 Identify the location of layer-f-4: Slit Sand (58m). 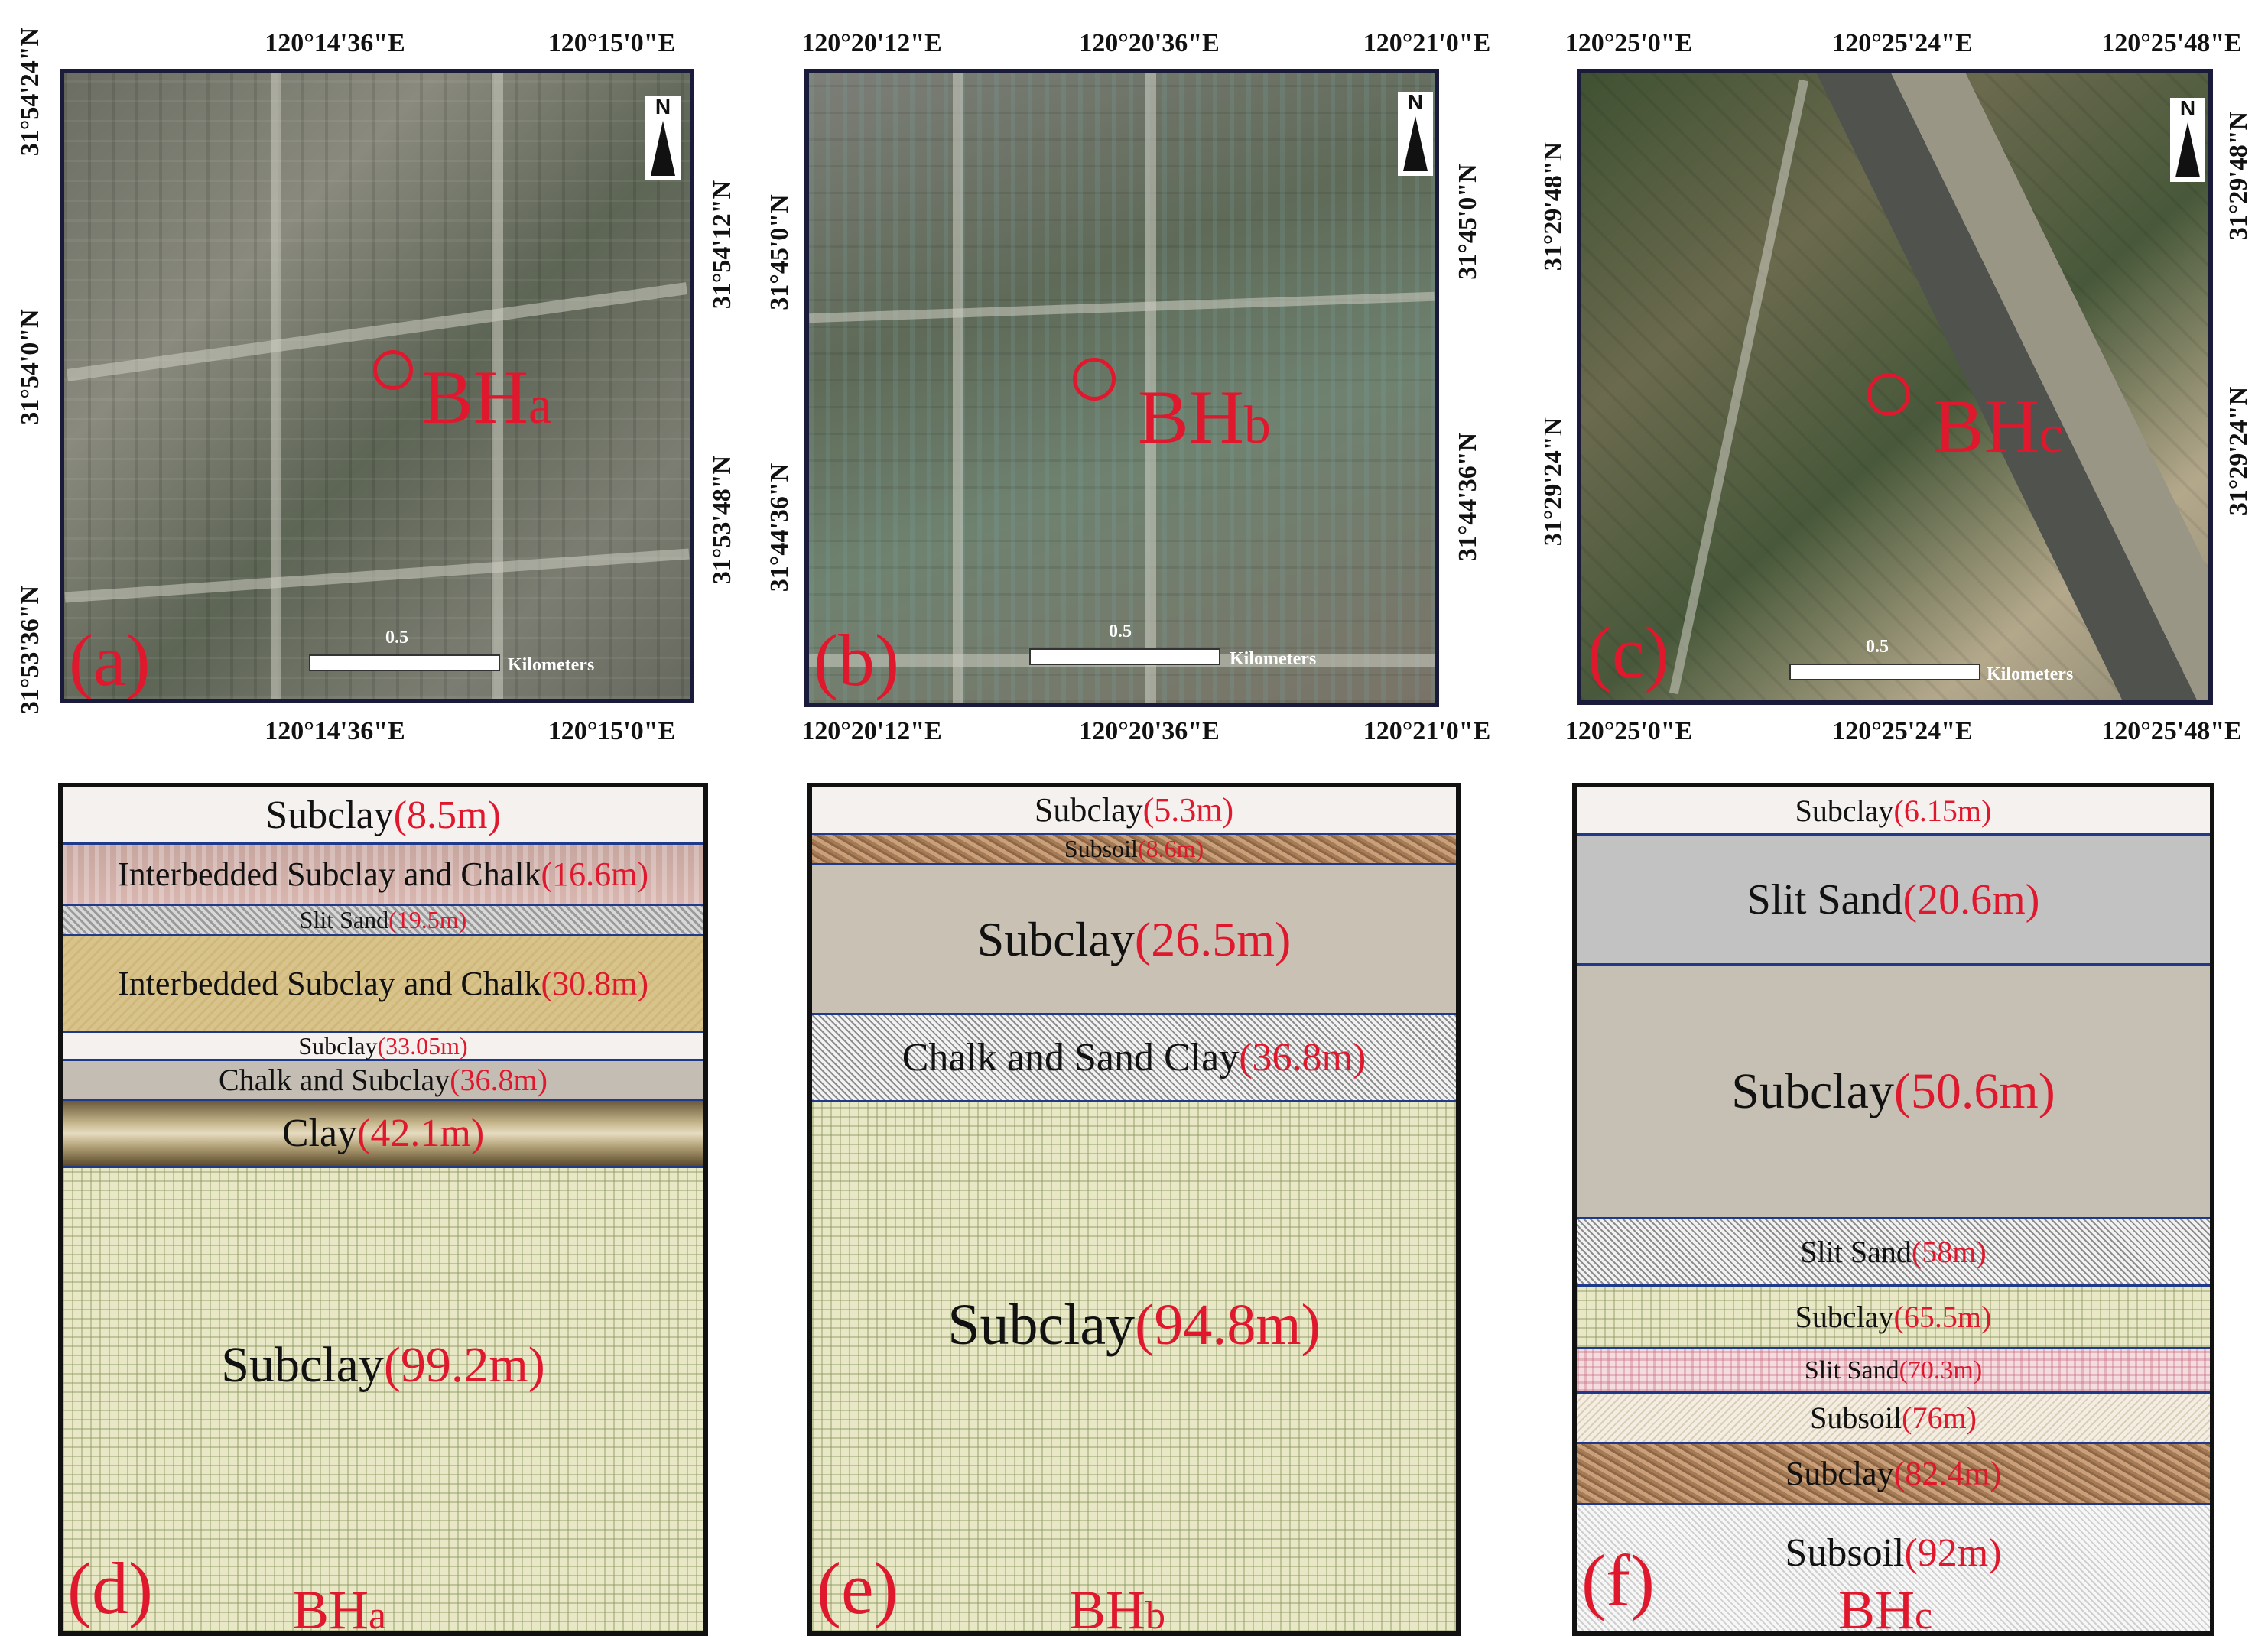
(1893, 1253).